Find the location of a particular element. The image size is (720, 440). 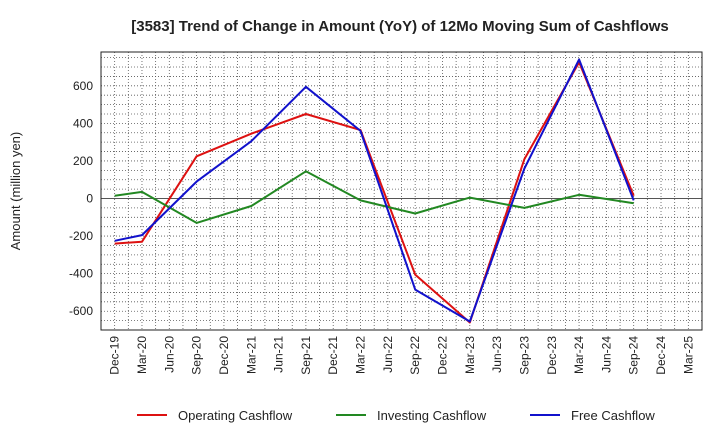

x-tick-label: Mar-25 is located at coordinates (688, 355).